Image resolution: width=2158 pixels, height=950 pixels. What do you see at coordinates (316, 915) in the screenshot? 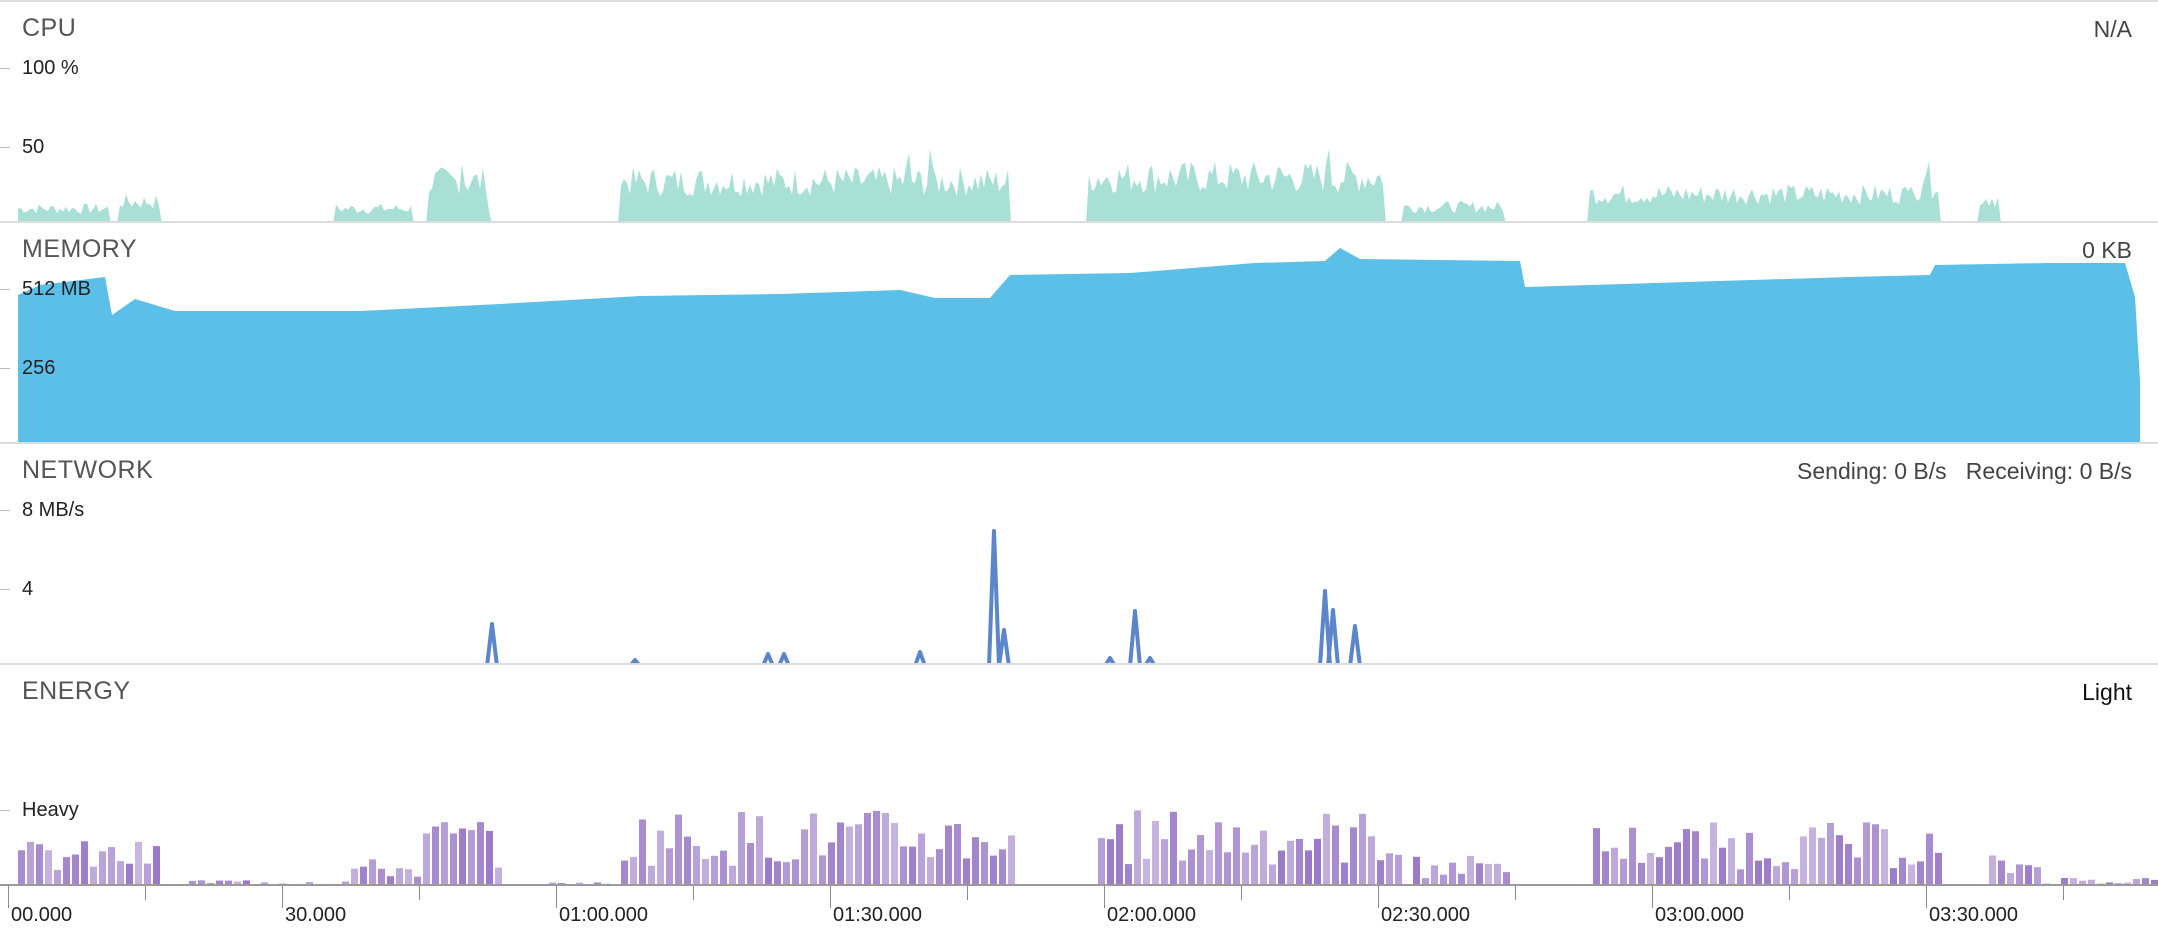
I see `timeline-label: 30.000` at bounding box center [316, 915].